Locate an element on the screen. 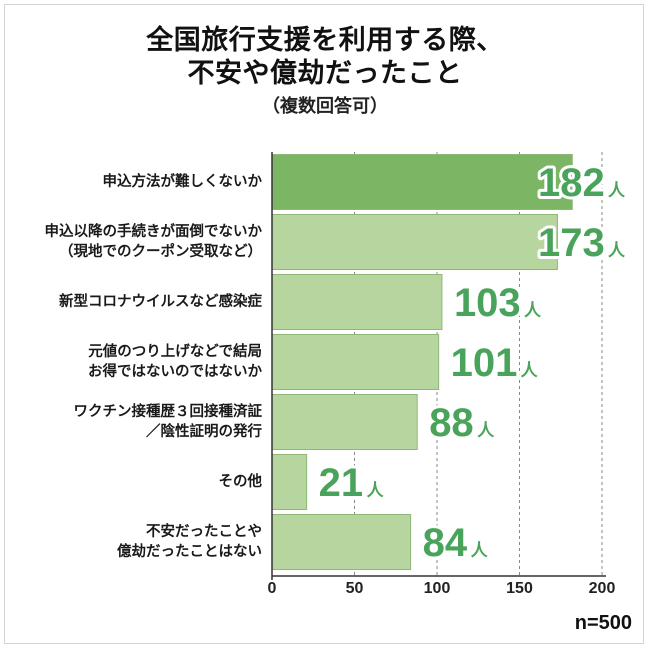  x-tick-label-50: 50 is located at coordinates (354, 588).